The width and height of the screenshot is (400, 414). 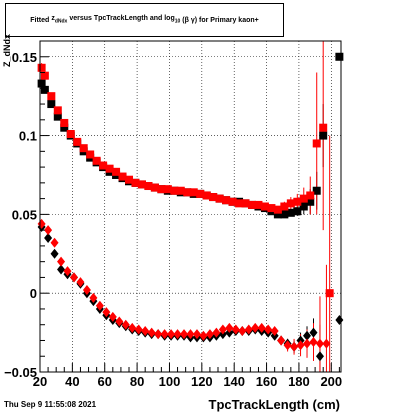 What do you see at coordinates (104, 381) in the screenshot?
I see `x-tick-label: 60` at bounding box center [104, 381].